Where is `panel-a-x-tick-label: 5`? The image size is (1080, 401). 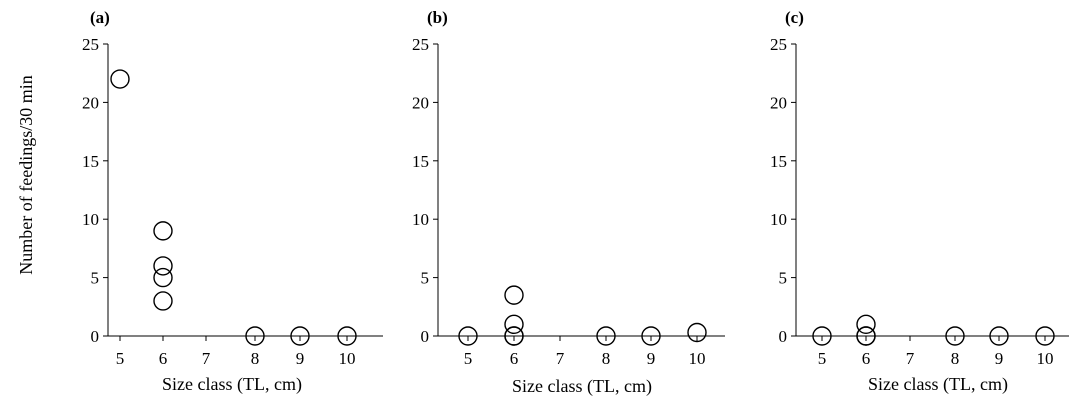 panel-a-x-tick-label: 5 is located at coordinates (120, 358).